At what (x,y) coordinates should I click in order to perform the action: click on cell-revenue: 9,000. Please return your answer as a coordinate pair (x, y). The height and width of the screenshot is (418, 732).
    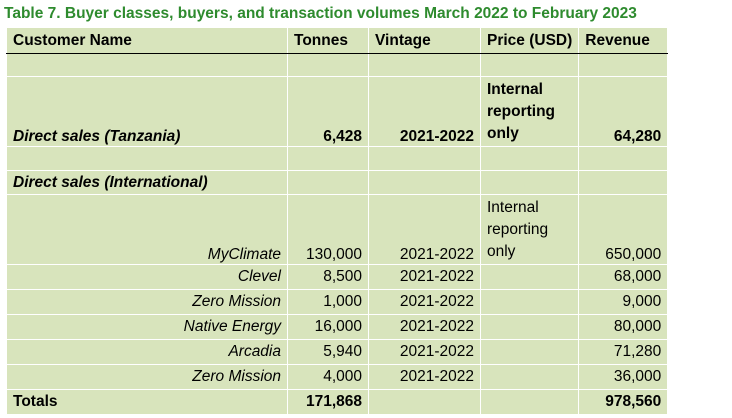
    Looking at the image, I should click on (623, 302).